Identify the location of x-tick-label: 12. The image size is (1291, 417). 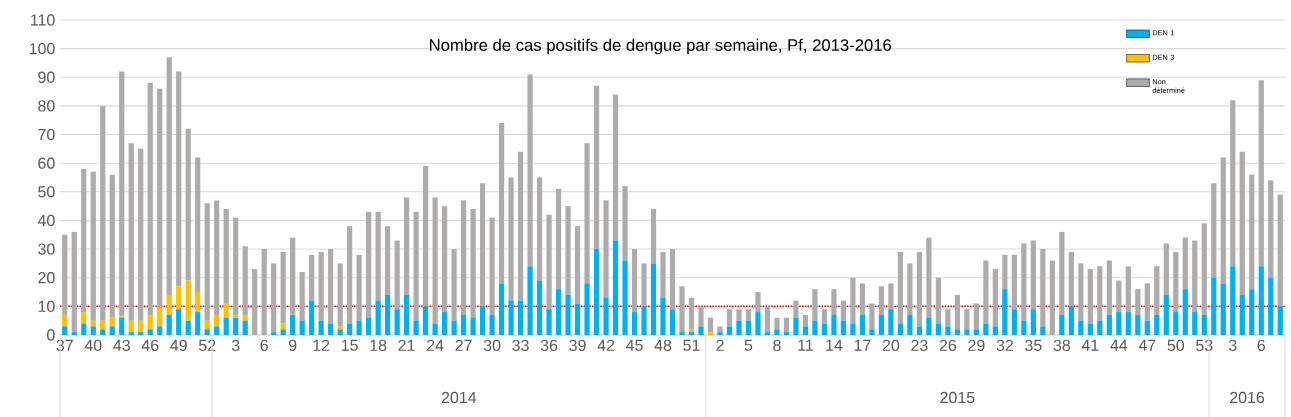
(321, 345).